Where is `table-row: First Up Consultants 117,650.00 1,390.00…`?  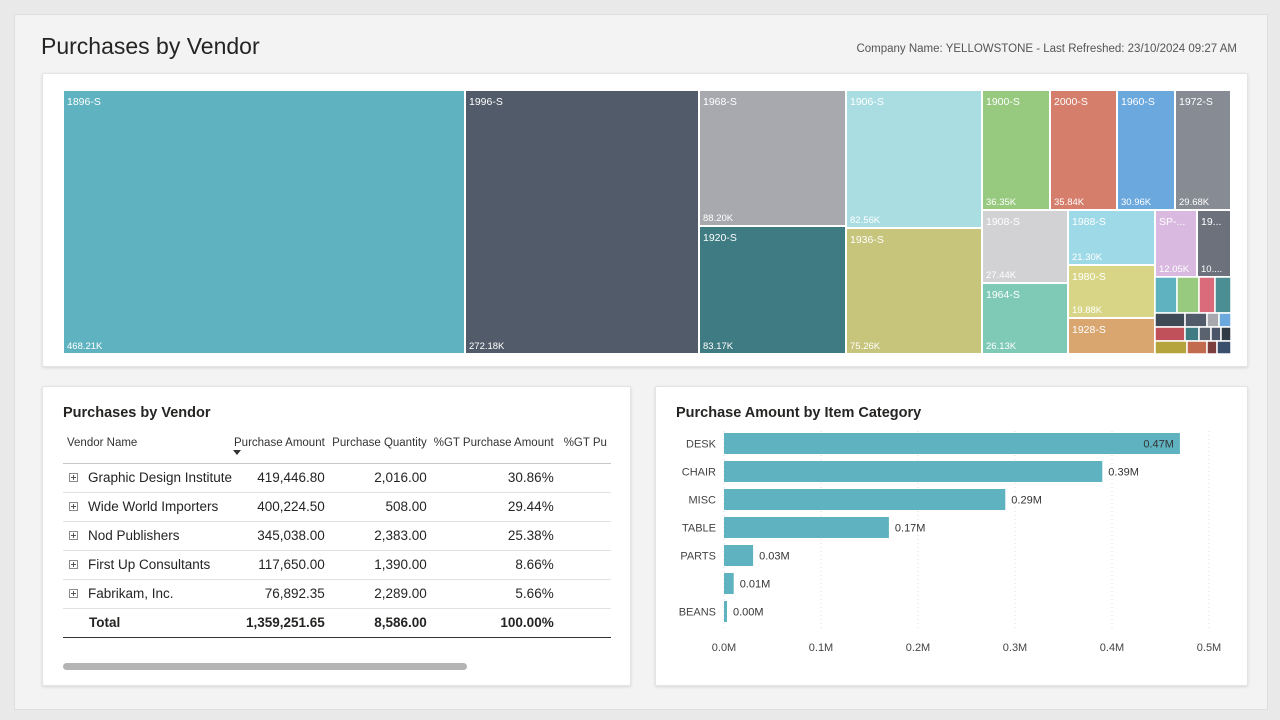 table-row: First Up Consultants 117,650.00 1,390.00… is located at coordinates (337, 565).